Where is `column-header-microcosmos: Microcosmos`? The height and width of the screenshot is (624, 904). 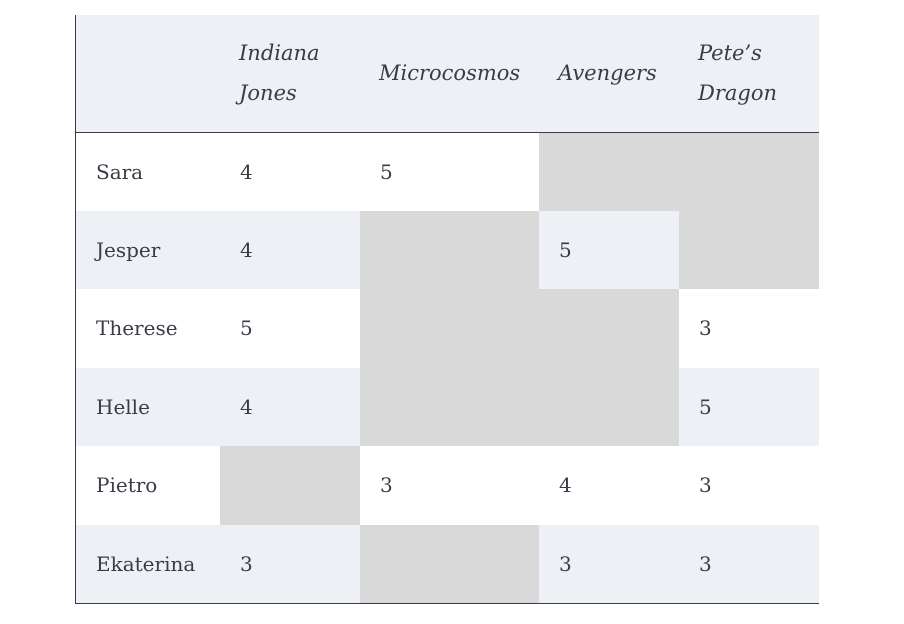 column-header-microcosmos: Microcosmos is located at coordinates (449, 74).